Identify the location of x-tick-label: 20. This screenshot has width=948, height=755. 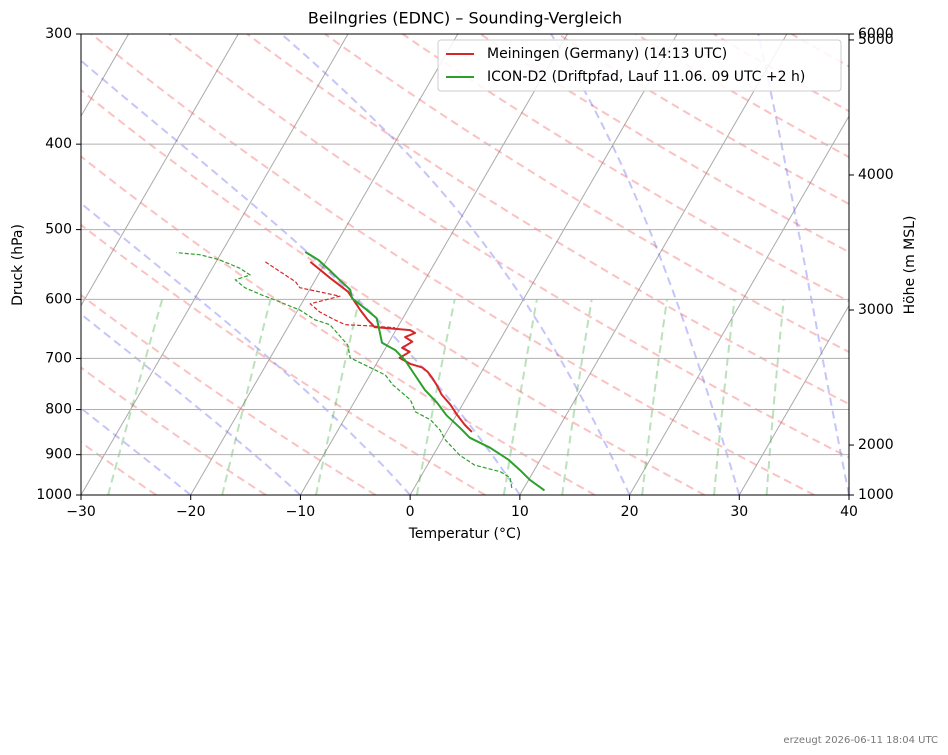
(630, 512).